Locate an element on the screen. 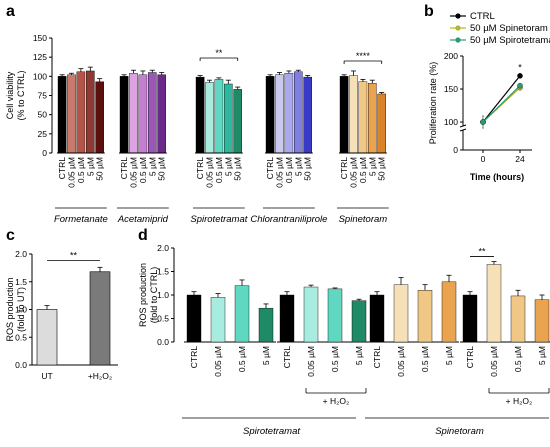 This screenshot has width=550, height=447. panel-a-group-label: Spirotetramat is located at coordinates (218, 219).